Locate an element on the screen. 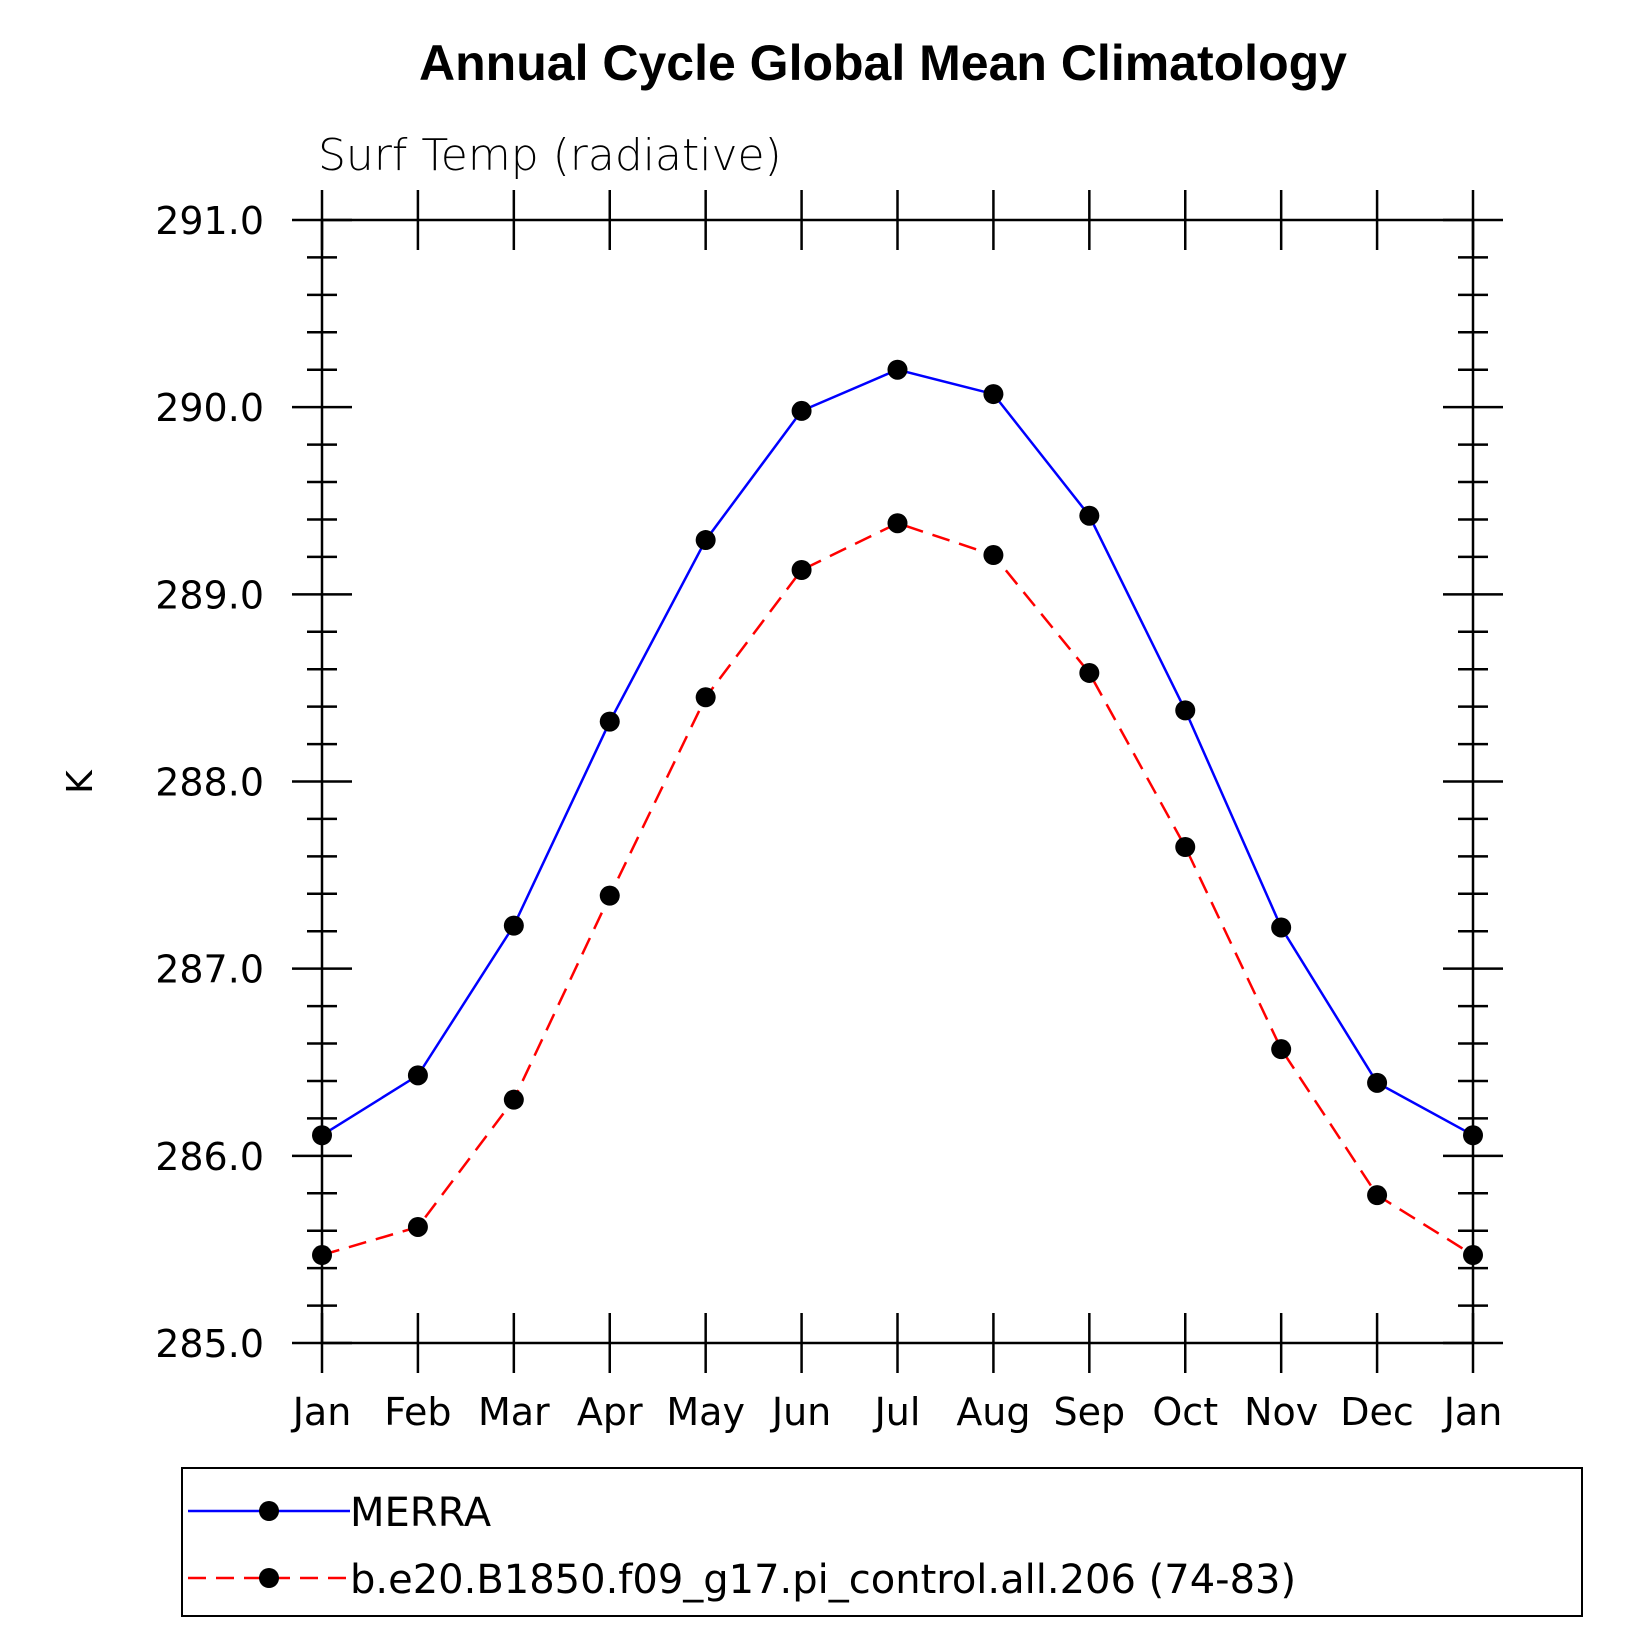  legend-box is located at coordinates (882, 1542).